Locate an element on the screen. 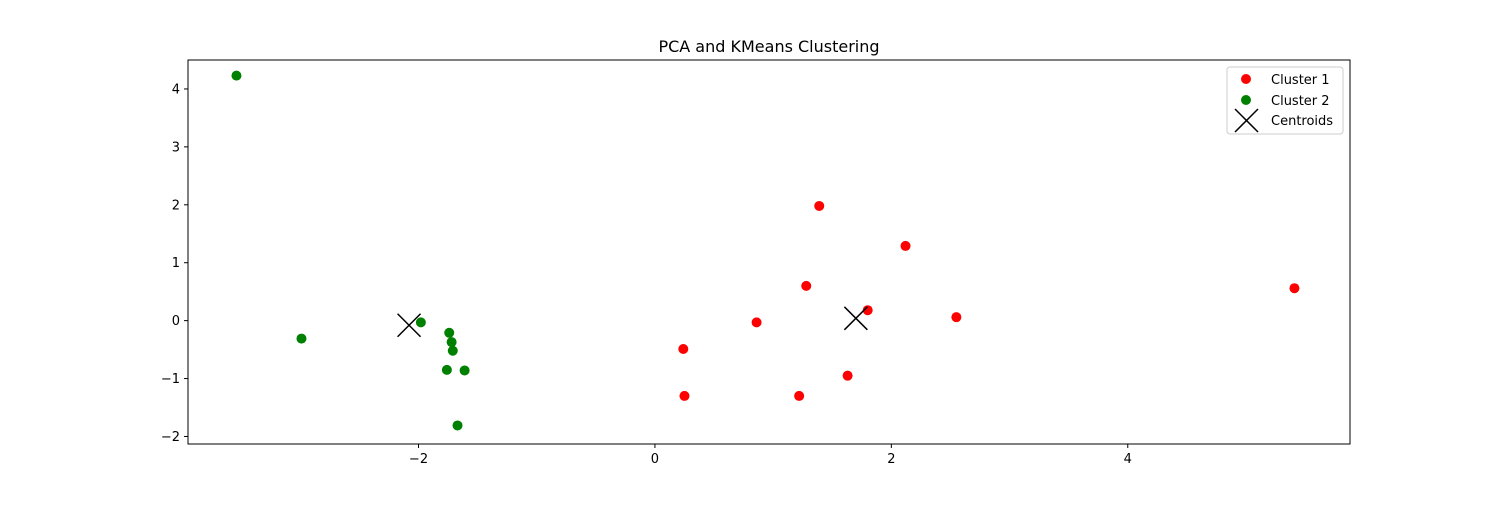 The width and height of the screenshot is (1500, 505). legend: Cluster 1 Cluster 2 Centroids is located at coordinates (1285, 100).